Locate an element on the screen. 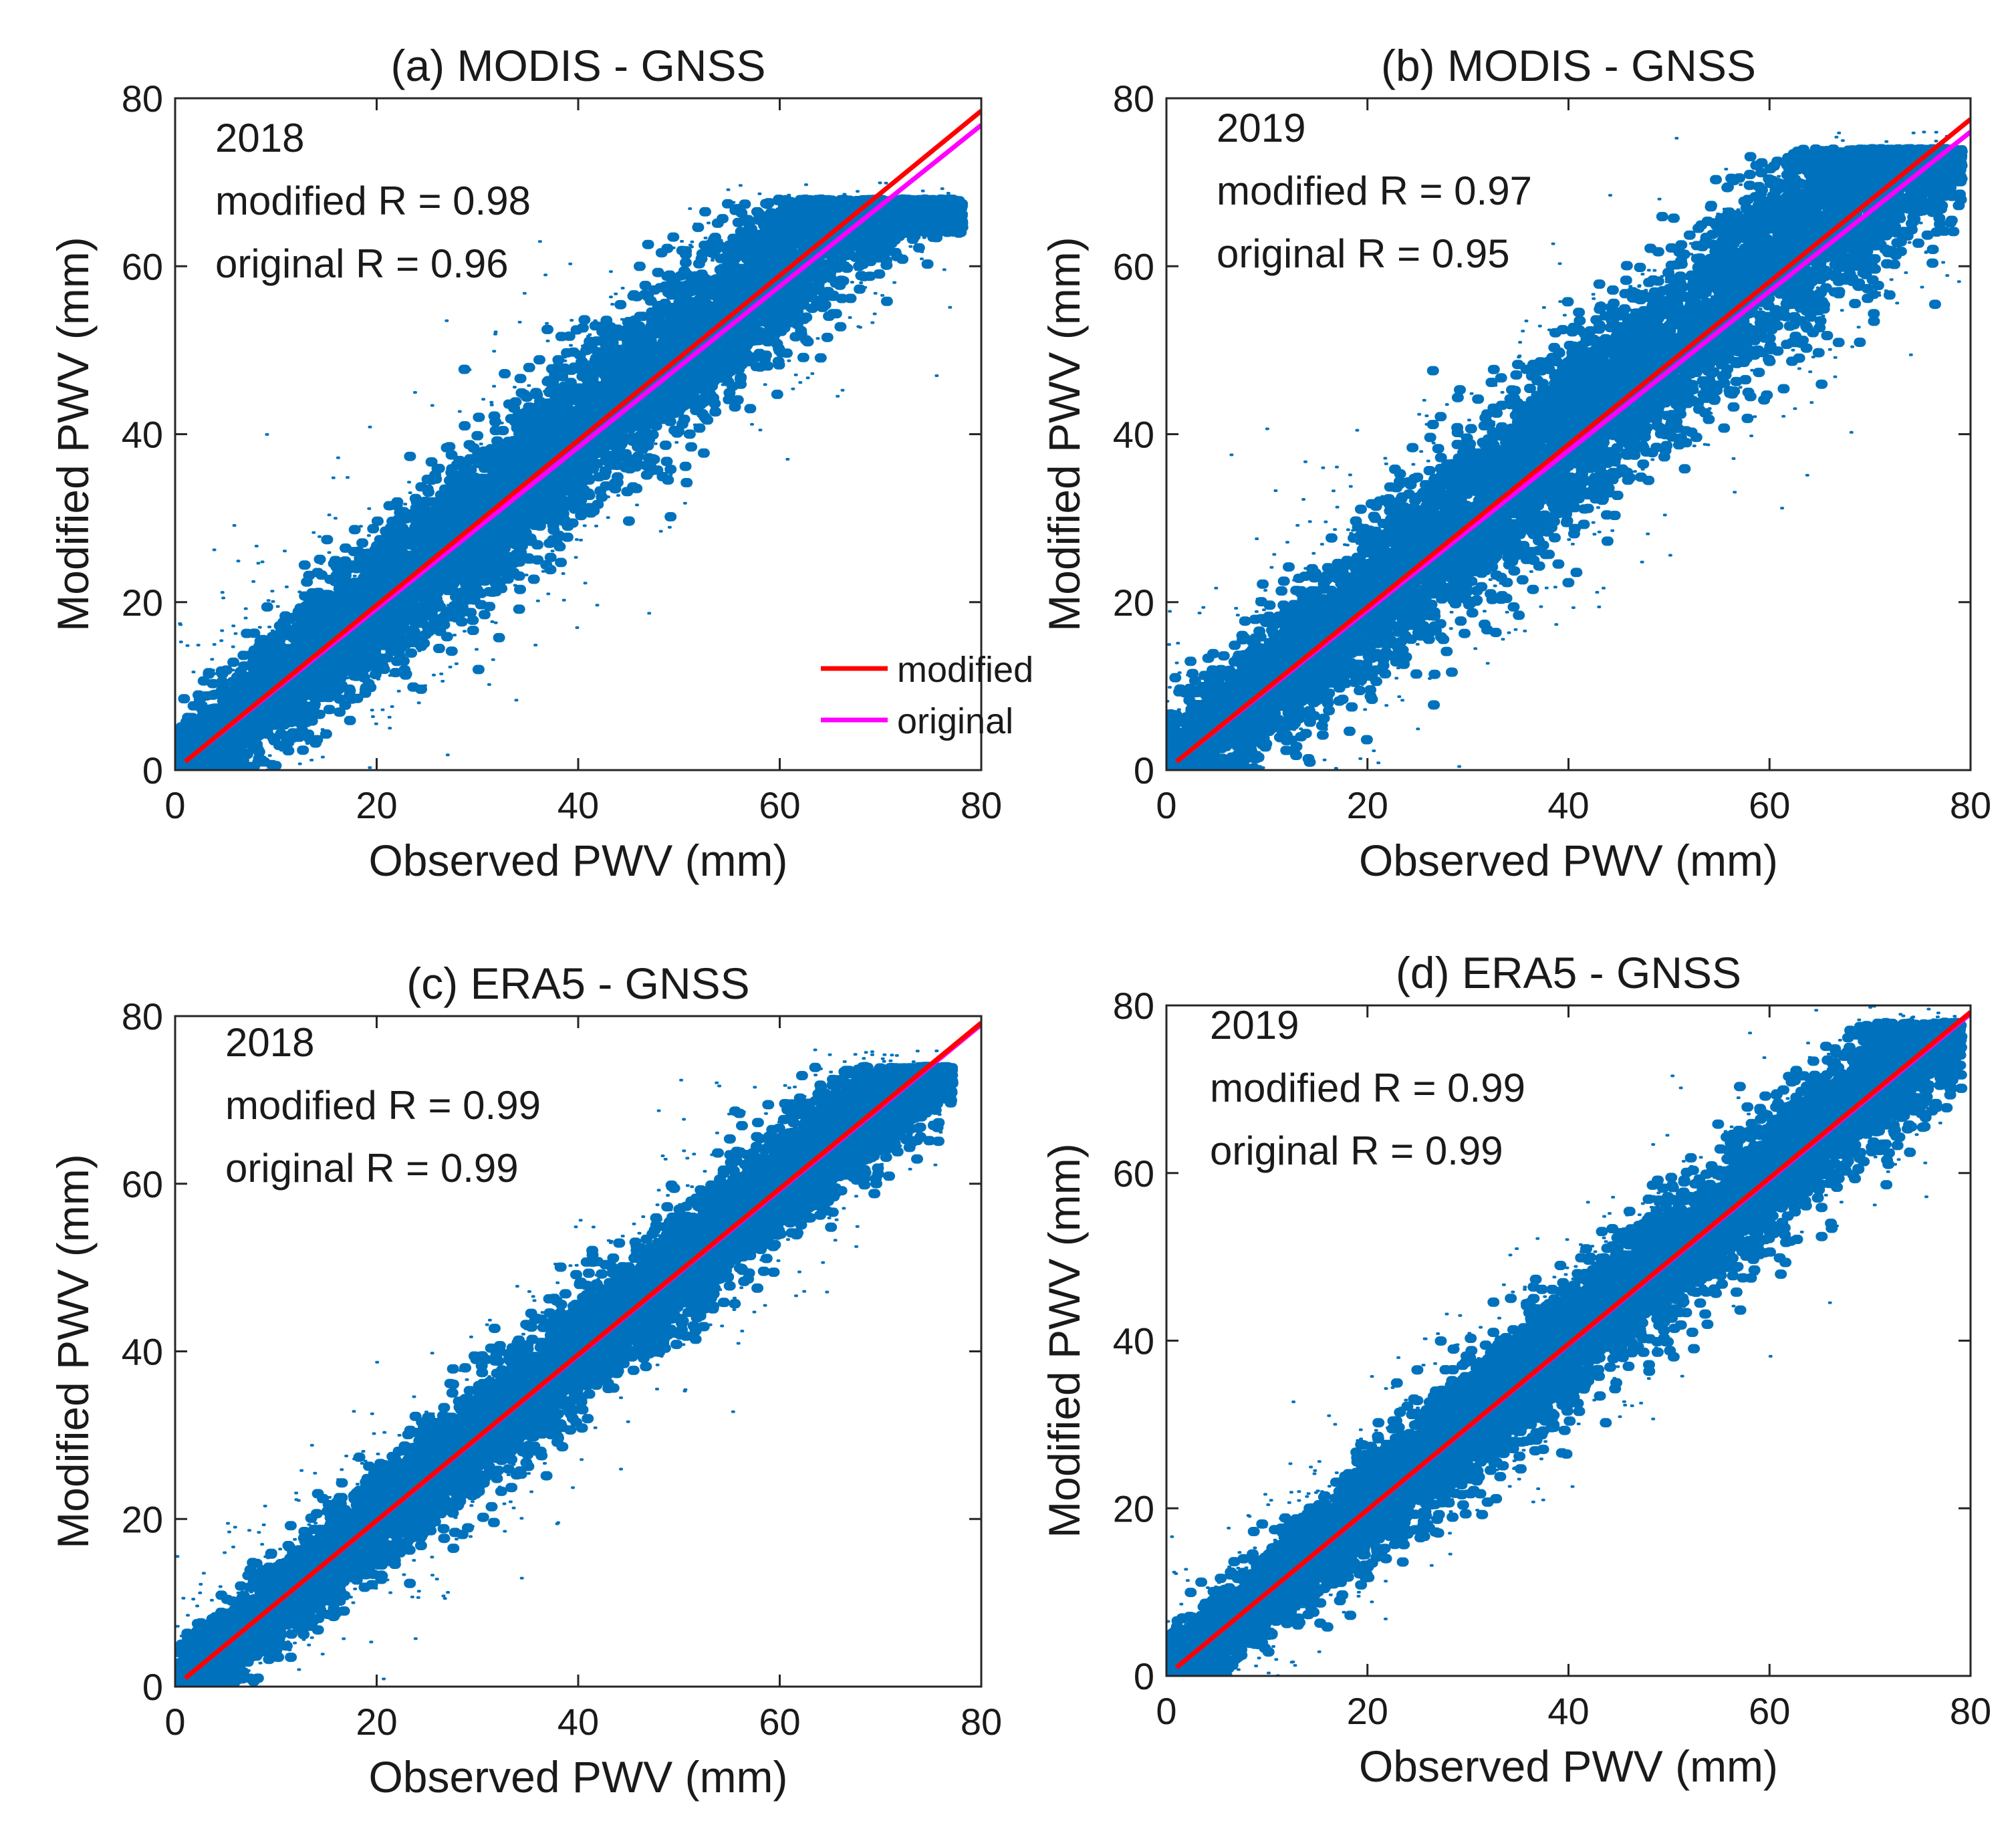 This screenshot has height=1829, width=2016. legend-label-modified: modified is located at coordinates (965, 670).